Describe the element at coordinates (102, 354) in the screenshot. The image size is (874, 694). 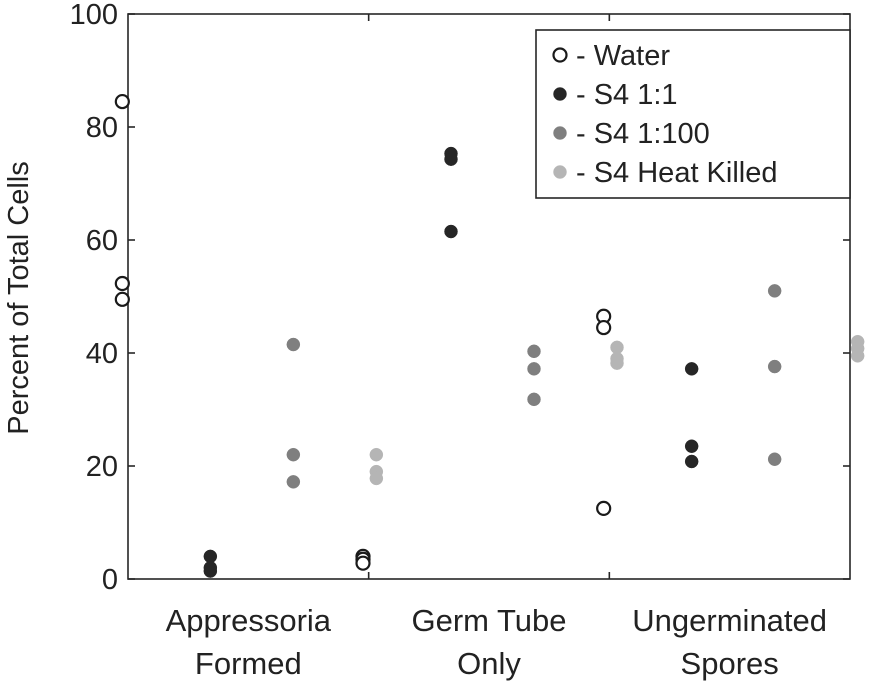
I see `y-tick-label: 40` at that location.